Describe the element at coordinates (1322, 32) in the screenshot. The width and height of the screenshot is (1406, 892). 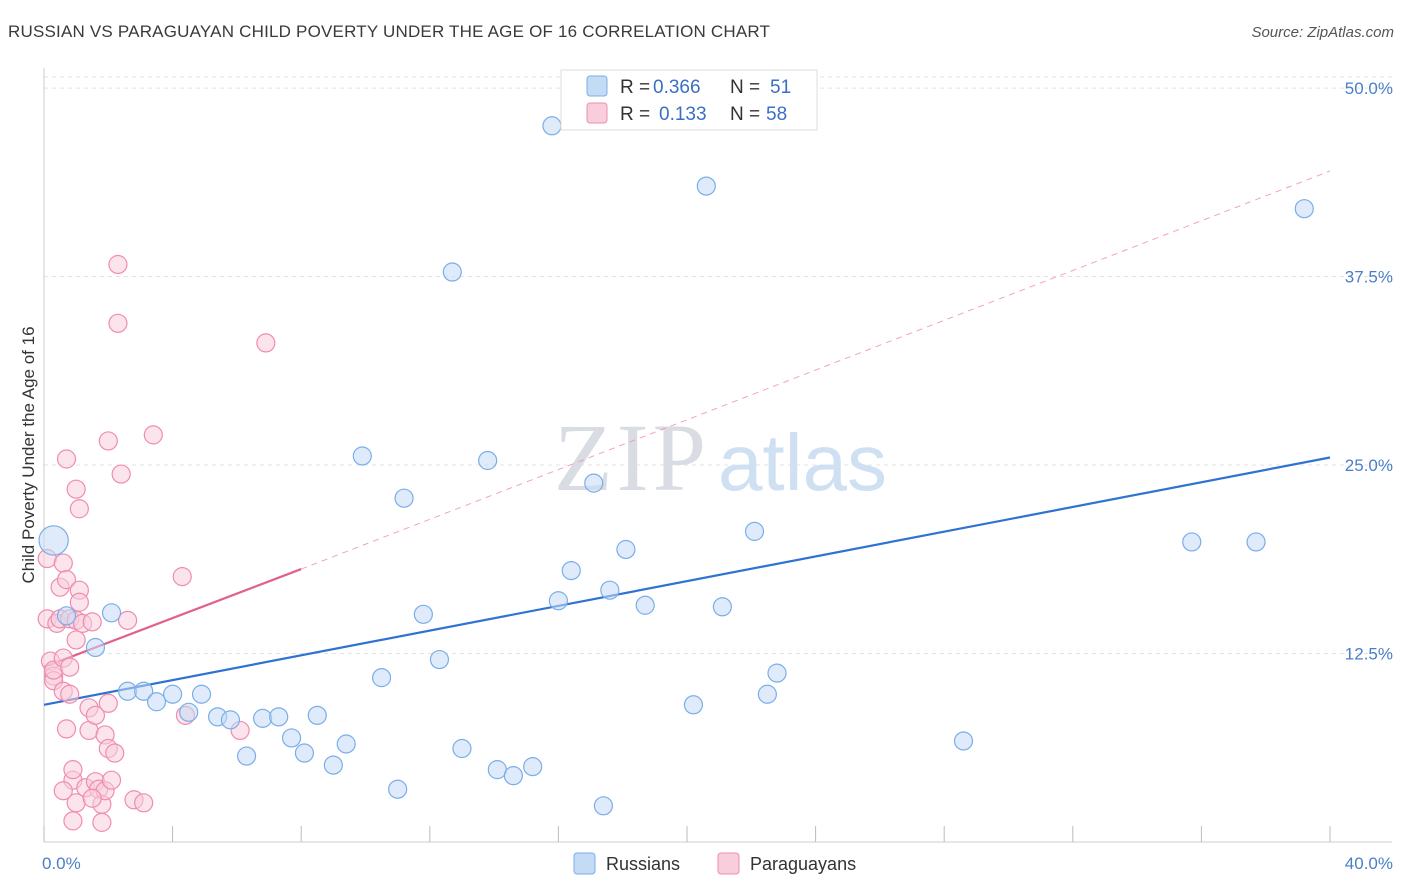
I see `chart-source: Source: ZipAtlas.com` at that location.